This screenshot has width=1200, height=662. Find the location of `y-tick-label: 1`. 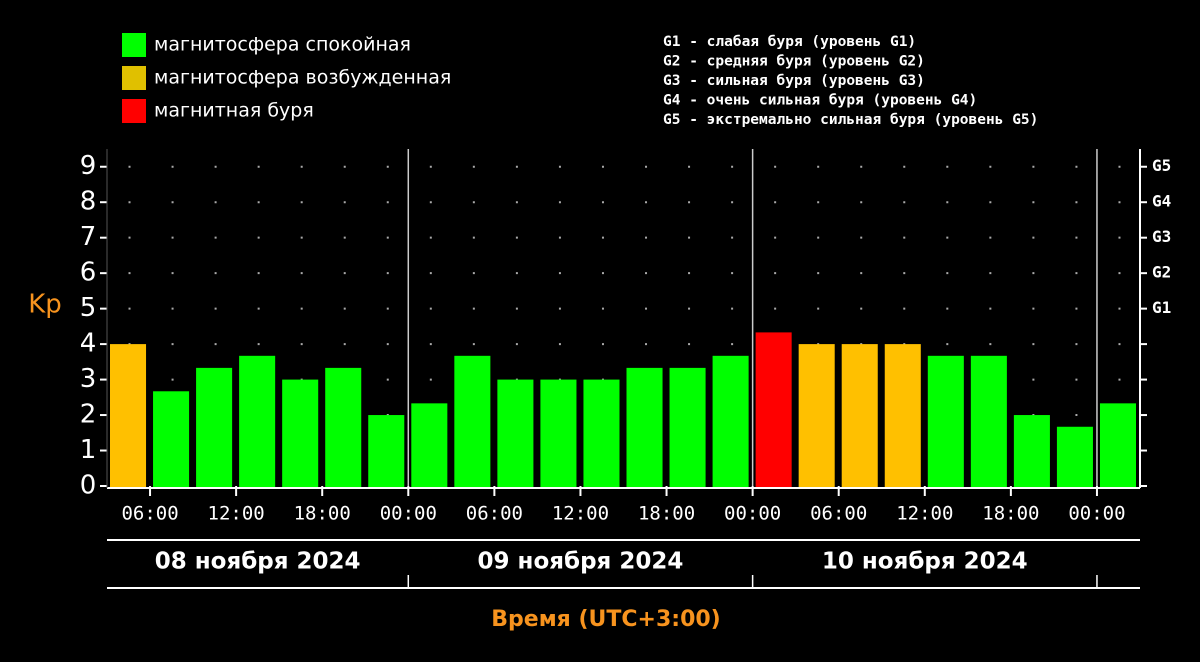

y-tick-label: 1 is located at coordinates (88, 450).